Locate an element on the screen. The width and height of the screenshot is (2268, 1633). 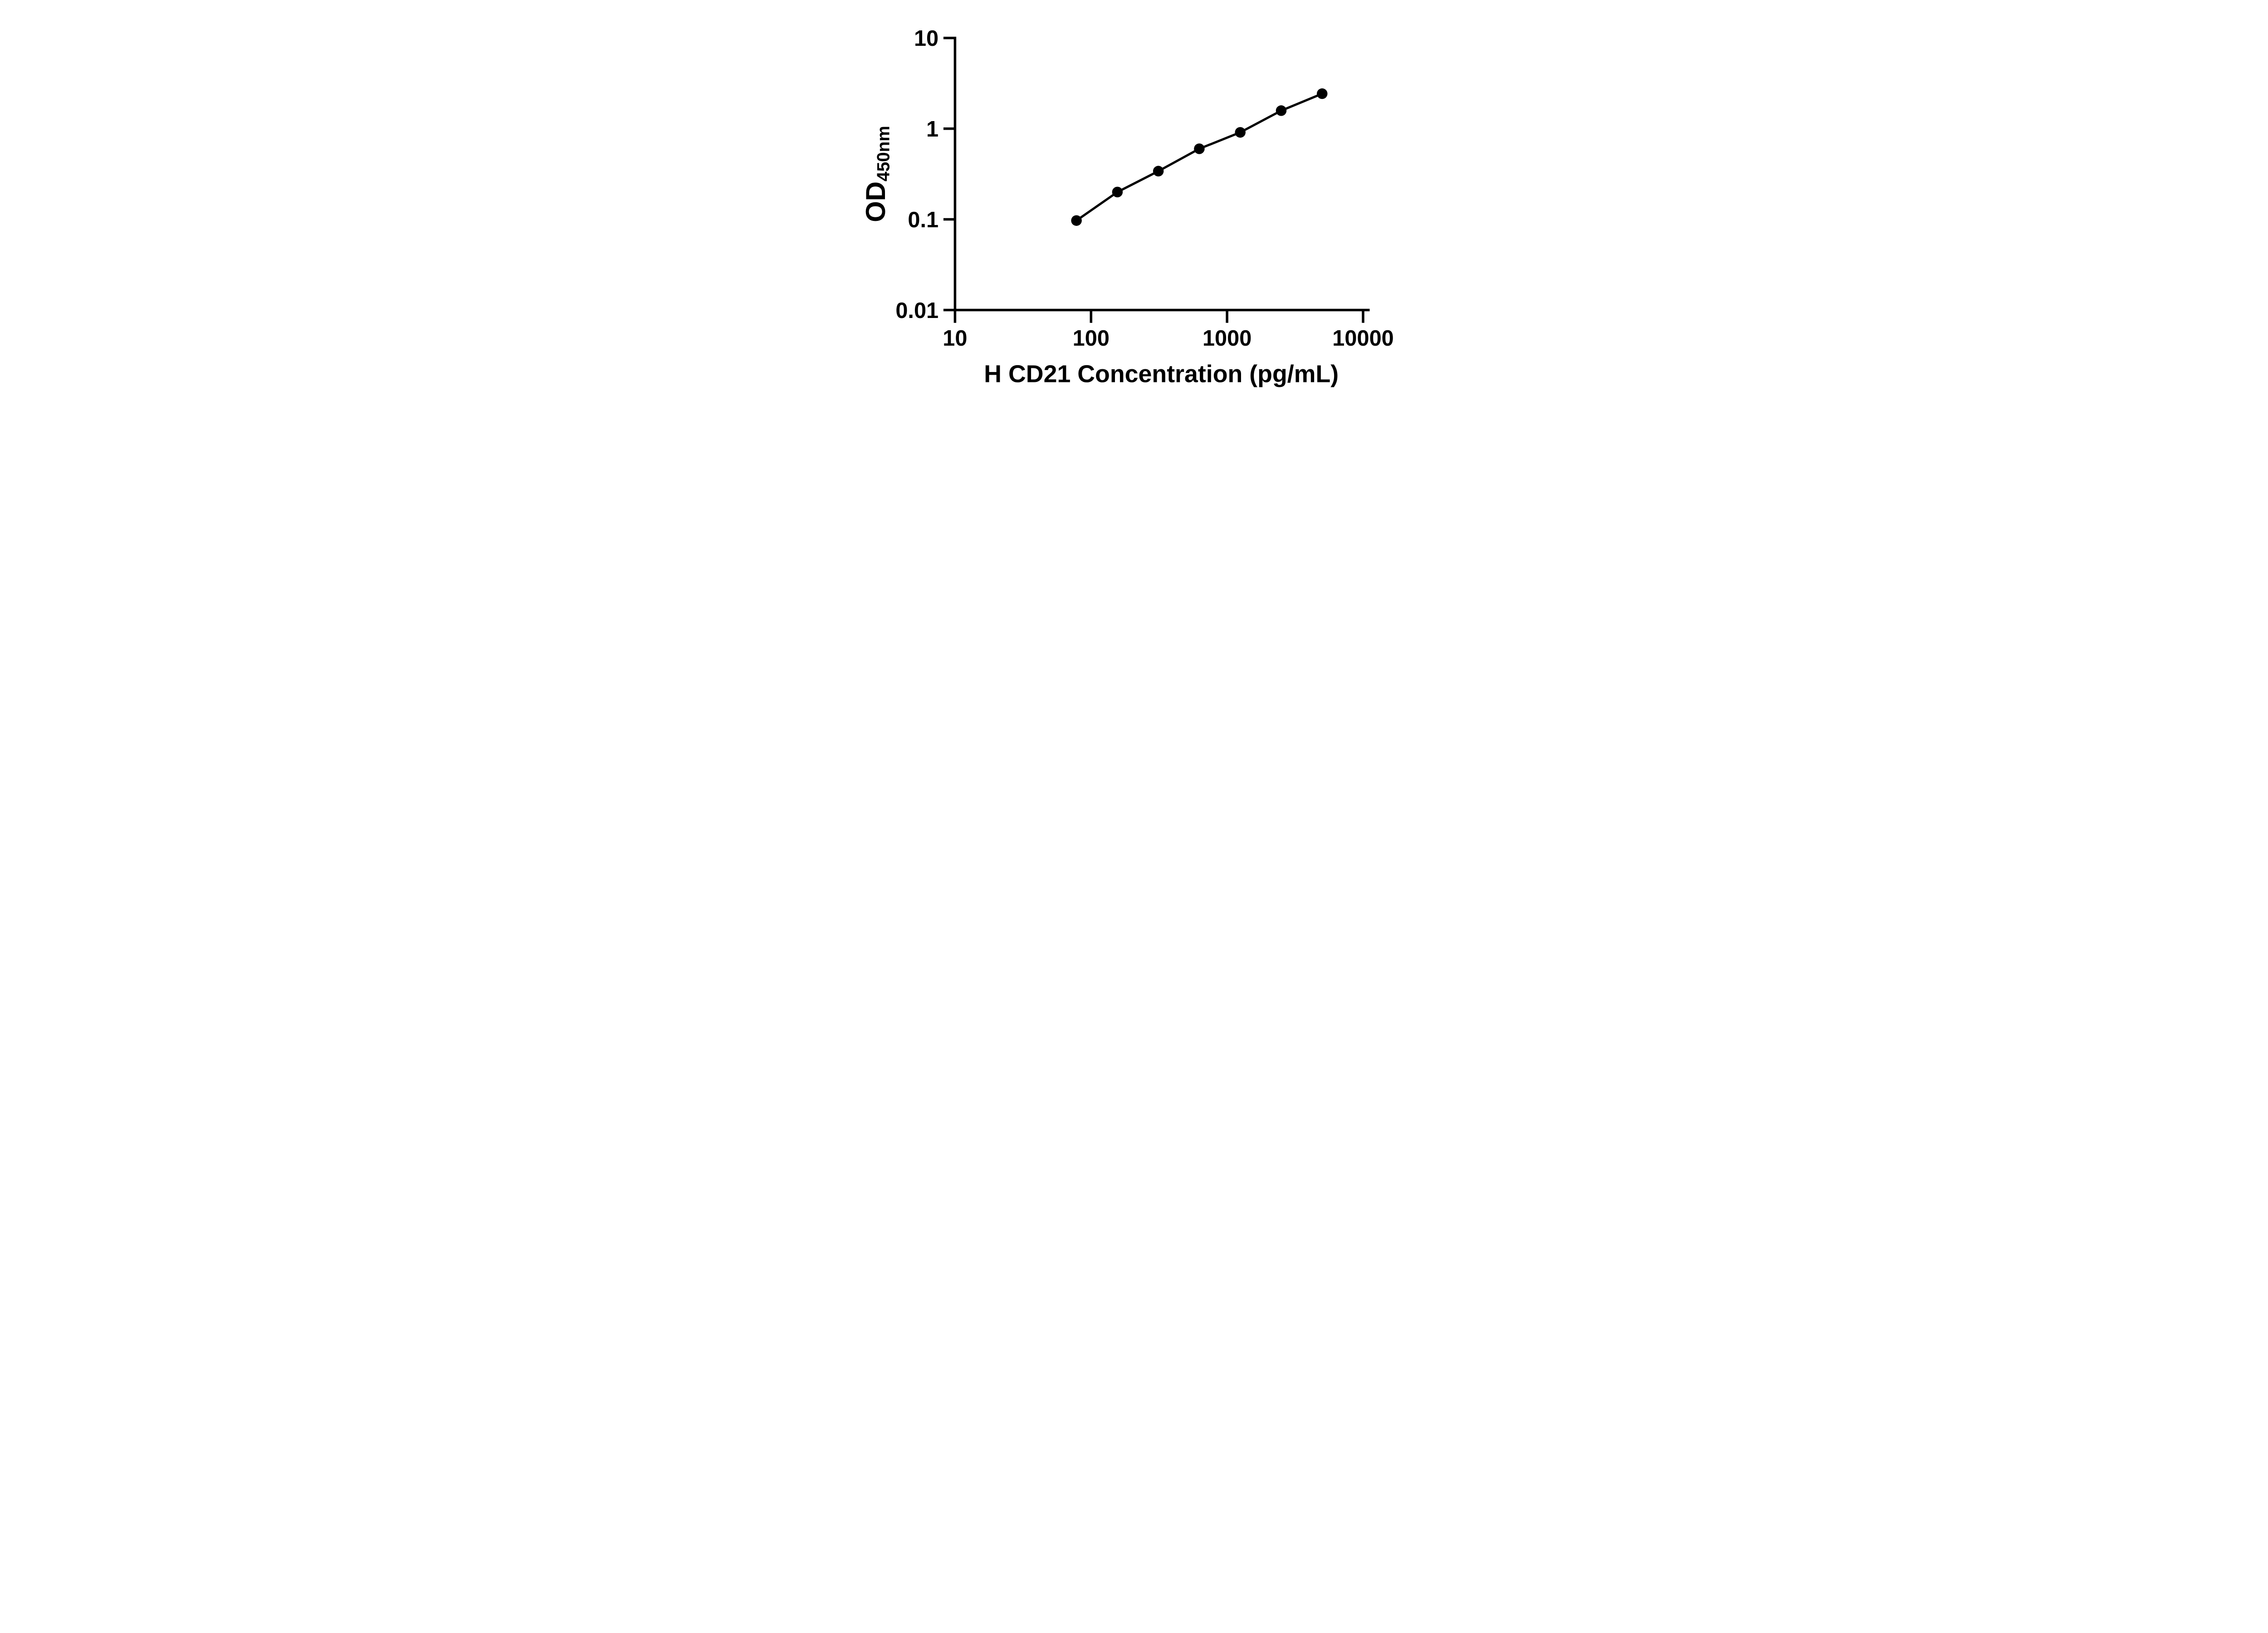
y-axis-title-main: OD is located at coordinates (875, 201).